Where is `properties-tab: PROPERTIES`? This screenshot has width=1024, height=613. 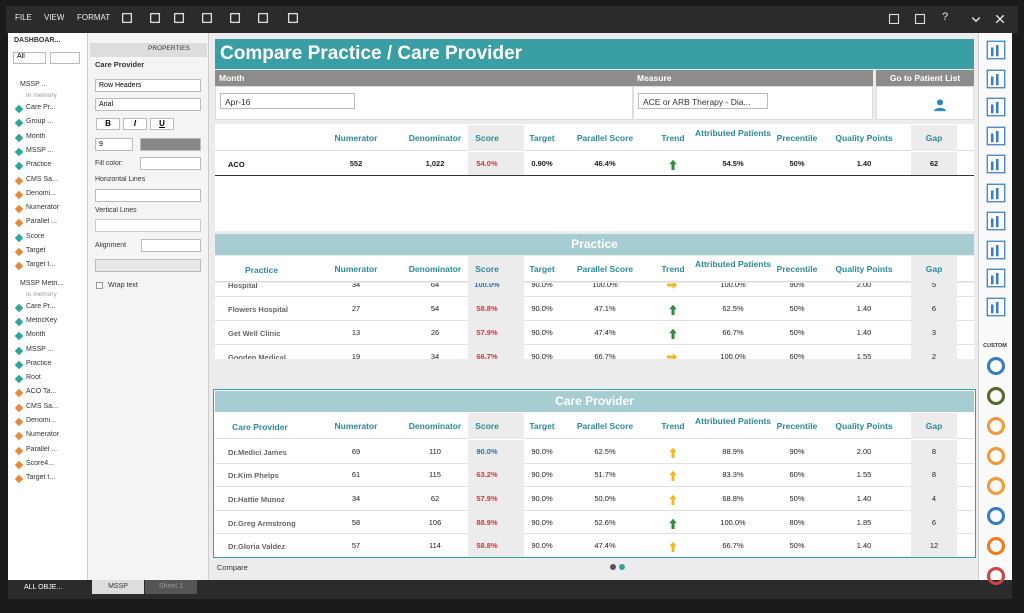 properties-tab: PROPERTIES is located at coordinates (169, 48).